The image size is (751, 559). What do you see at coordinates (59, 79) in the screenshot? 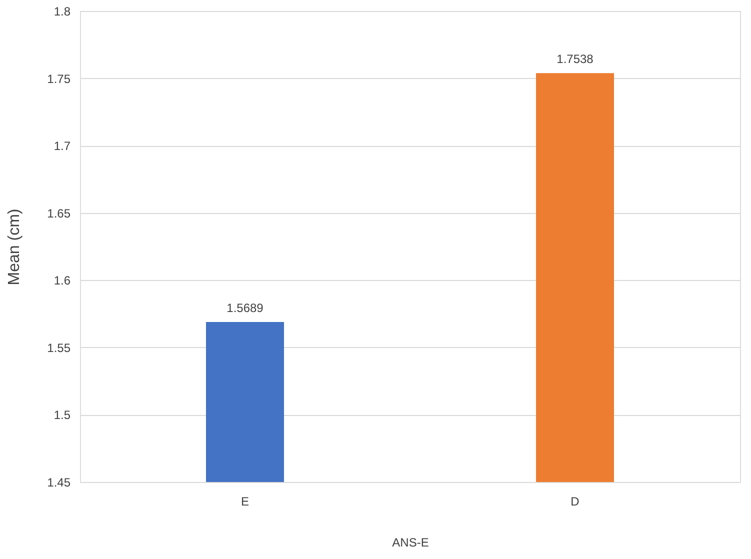
I see `y-tick-label: 1.75` at bounding box center [59, 79].